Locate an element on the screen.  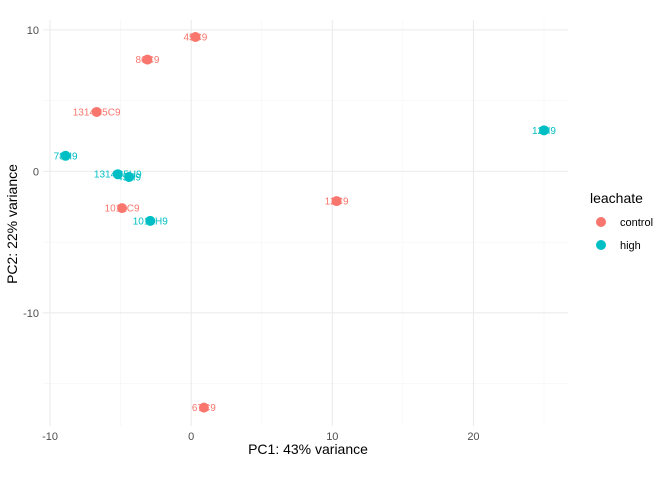
legend-title: leachate is located at coordinates (616, 198).